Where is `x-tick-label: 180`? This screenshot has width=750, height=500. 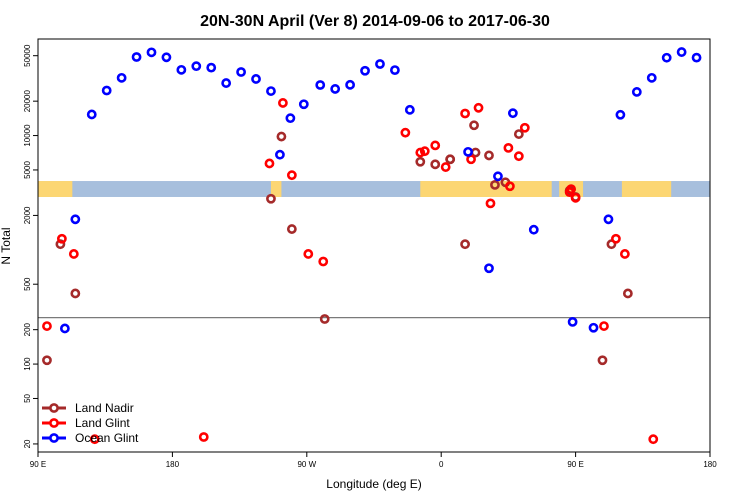 x-tick-label: 180 is located at coordinates (710, 464).